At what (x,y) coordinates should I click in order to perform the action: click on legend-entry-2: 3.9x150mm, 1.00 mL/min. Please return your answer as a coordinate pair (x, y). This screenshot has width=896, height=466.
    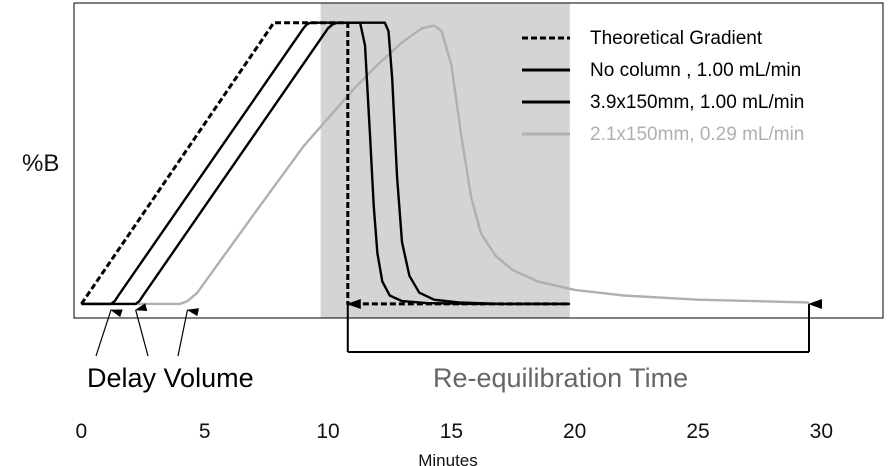
    Looking at the image, I should click on (697, 102).